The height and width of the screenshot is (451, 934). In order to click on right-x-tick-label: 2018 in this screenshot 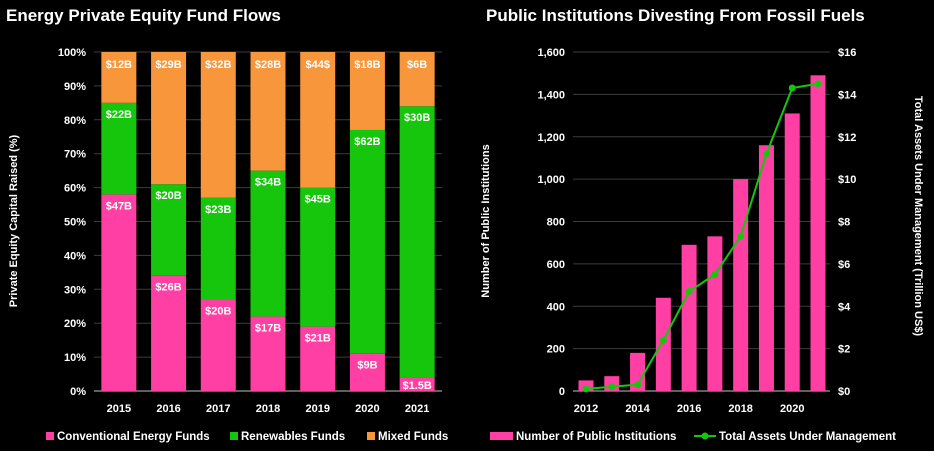, I will do `click(740, 409)`.